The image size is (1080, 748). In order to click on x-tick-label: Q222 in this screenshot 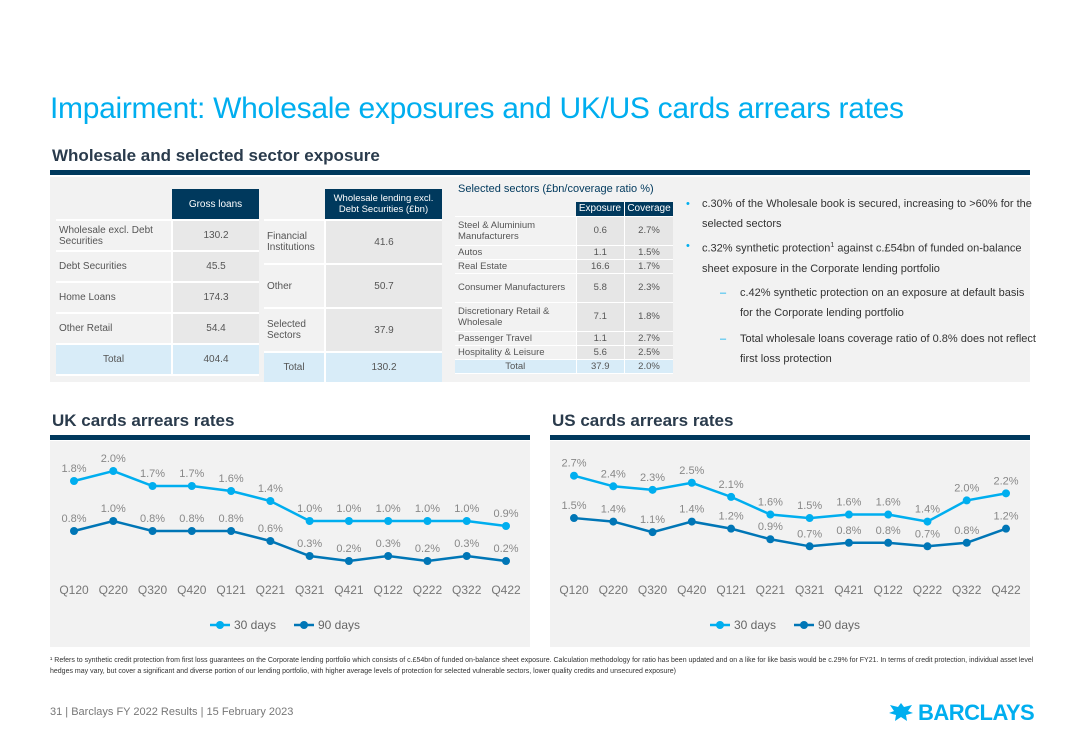, I will do `click(428, 590)`.